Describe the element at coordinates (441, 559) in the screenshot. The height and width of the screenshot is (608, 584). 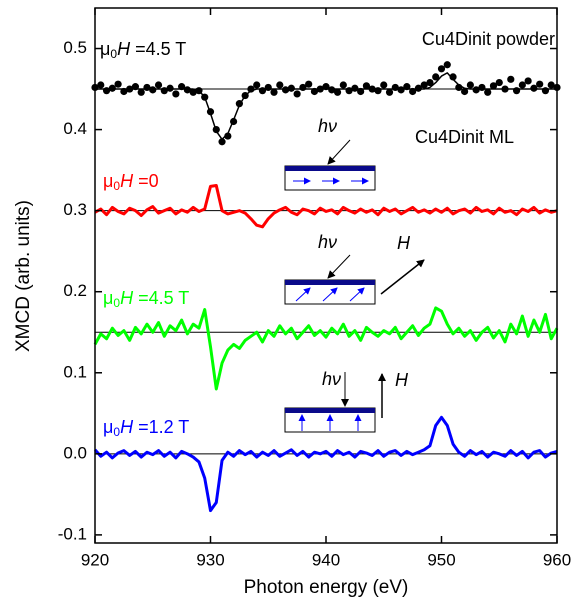
I see `x-tick-label: 950` at that location.